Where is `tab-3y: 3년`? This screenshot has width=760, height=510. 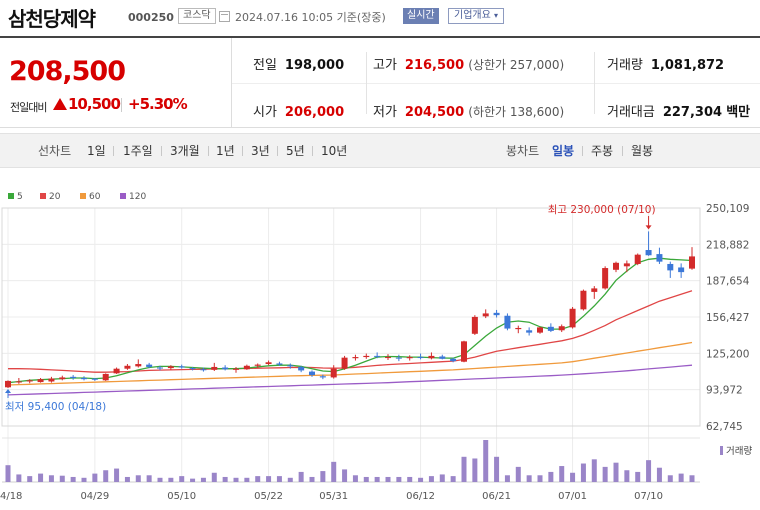
tab-3y: 3년 is located at coordinates (260, 151).